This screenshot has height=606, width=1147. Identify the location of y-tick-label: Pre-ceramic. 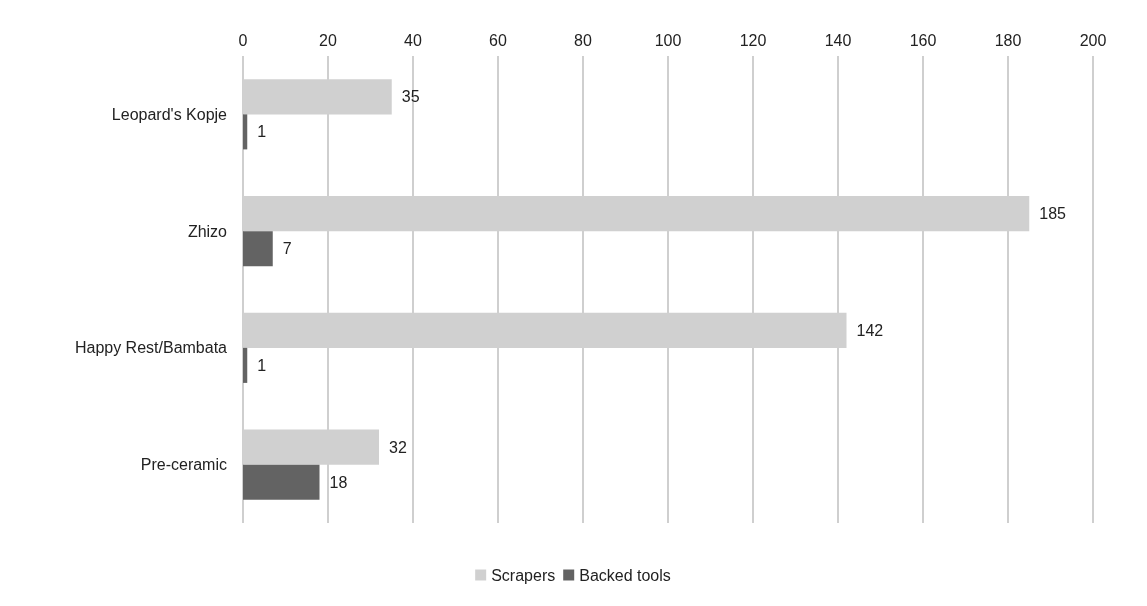
(183, 465).